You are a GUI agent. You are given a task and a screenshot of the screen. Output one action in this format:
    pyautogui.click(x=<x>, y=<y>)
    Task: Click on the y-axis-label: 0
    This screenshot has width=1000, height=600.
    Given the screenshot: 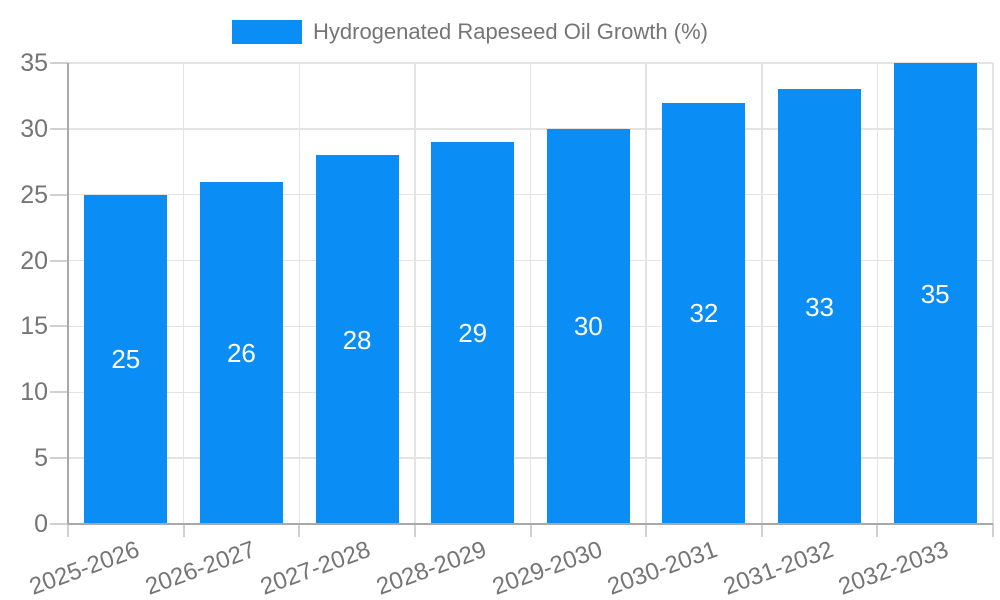 What is the action you would take?
    pyautogui.click(x=41, y=524)
    